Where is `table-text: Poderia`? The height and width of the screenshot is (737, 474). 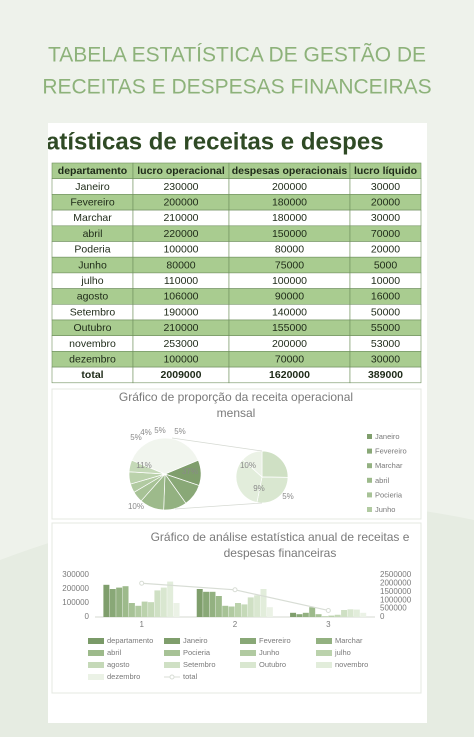
table-text: Poderia is located at coordinates (92, 250).